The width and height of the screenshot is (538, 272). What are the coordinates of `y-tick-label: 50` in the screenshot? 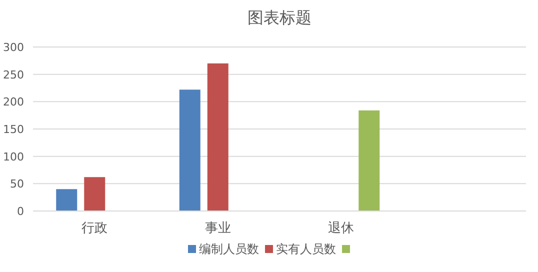 It's located at (17, 184).